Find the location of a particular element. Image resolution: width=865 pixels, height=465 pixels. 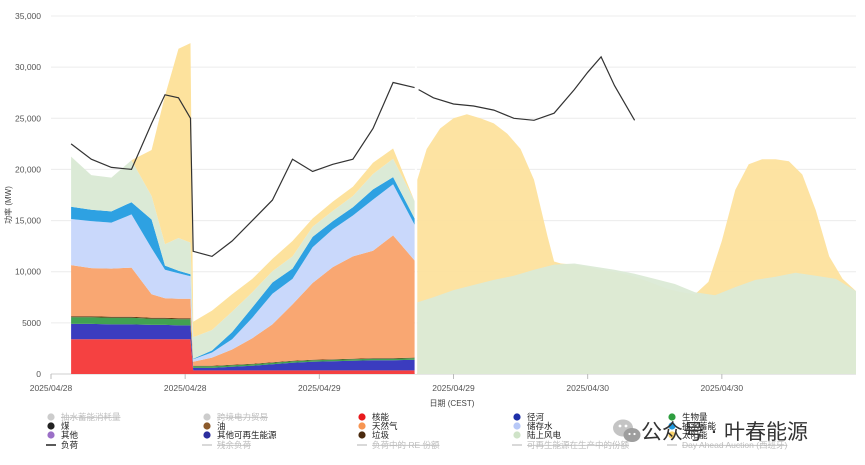

legend-label: 负荷中的 RE 份额 is located at coordinates (406, 445).